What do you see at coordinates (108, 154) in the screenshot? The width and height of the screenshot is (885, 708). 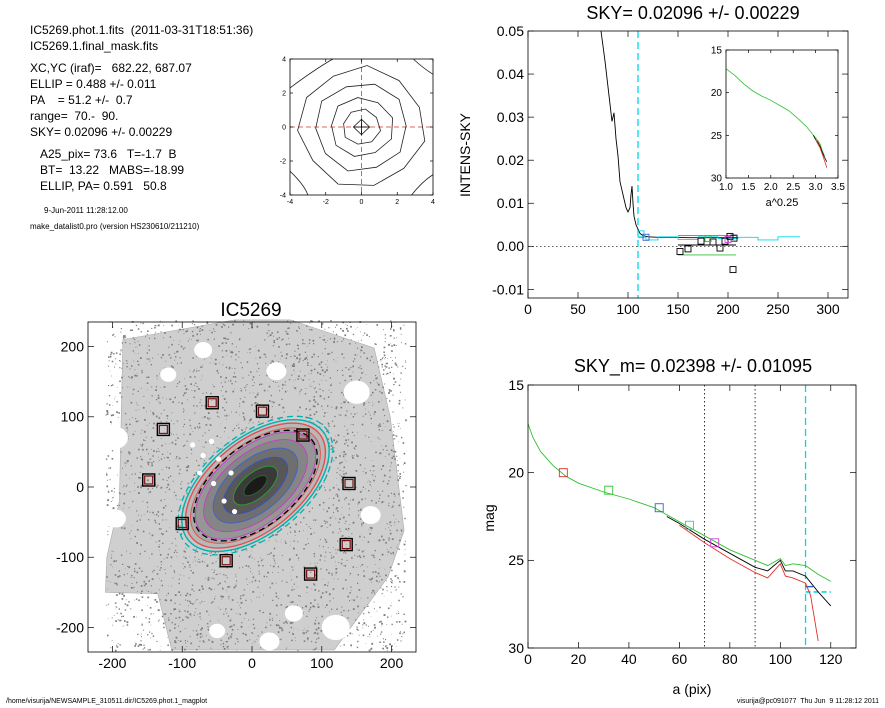 I see `header-a25: A25_pix= 73.6 T=-1.7 B` at bounding box center [108, 154].